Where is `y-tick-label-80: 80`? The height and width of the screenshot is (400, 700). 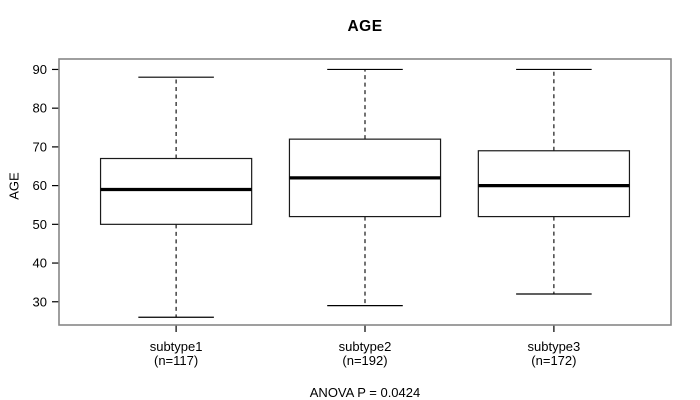 y-tick-label-80: 80 is located at coordinates (40, 108).